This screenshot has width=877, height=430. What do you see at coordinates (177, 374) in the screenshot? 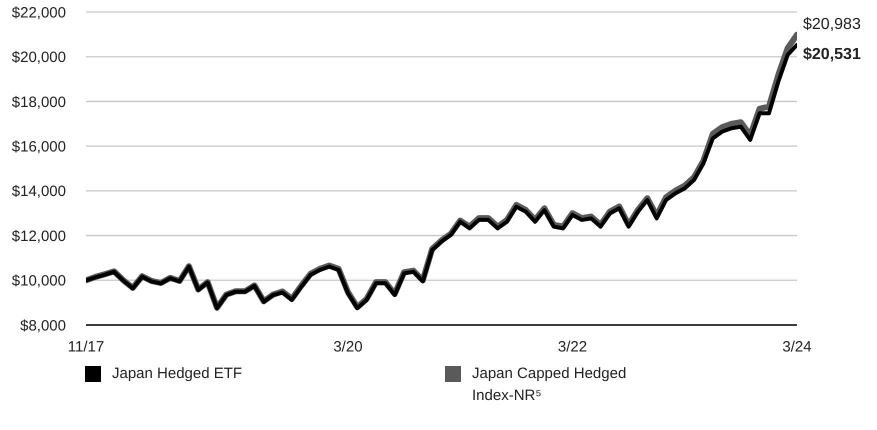
I see `legend-label: Japan Hedged ETF` at bounding box center [177, 374].